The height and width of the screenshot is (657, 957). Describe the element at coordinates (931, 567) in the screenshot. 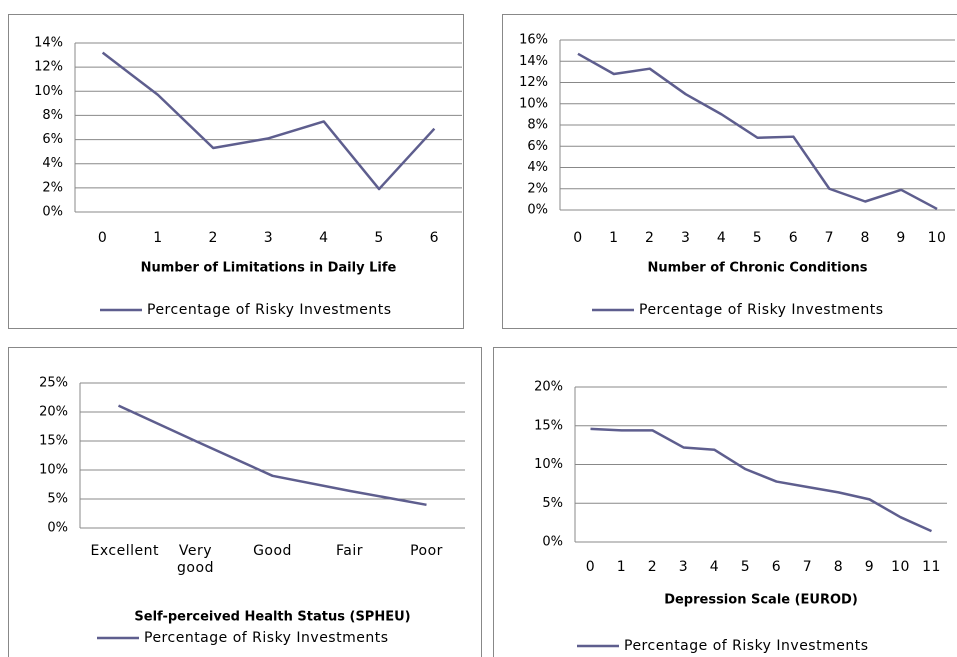

I see `x-tick-label: 11` at that location.